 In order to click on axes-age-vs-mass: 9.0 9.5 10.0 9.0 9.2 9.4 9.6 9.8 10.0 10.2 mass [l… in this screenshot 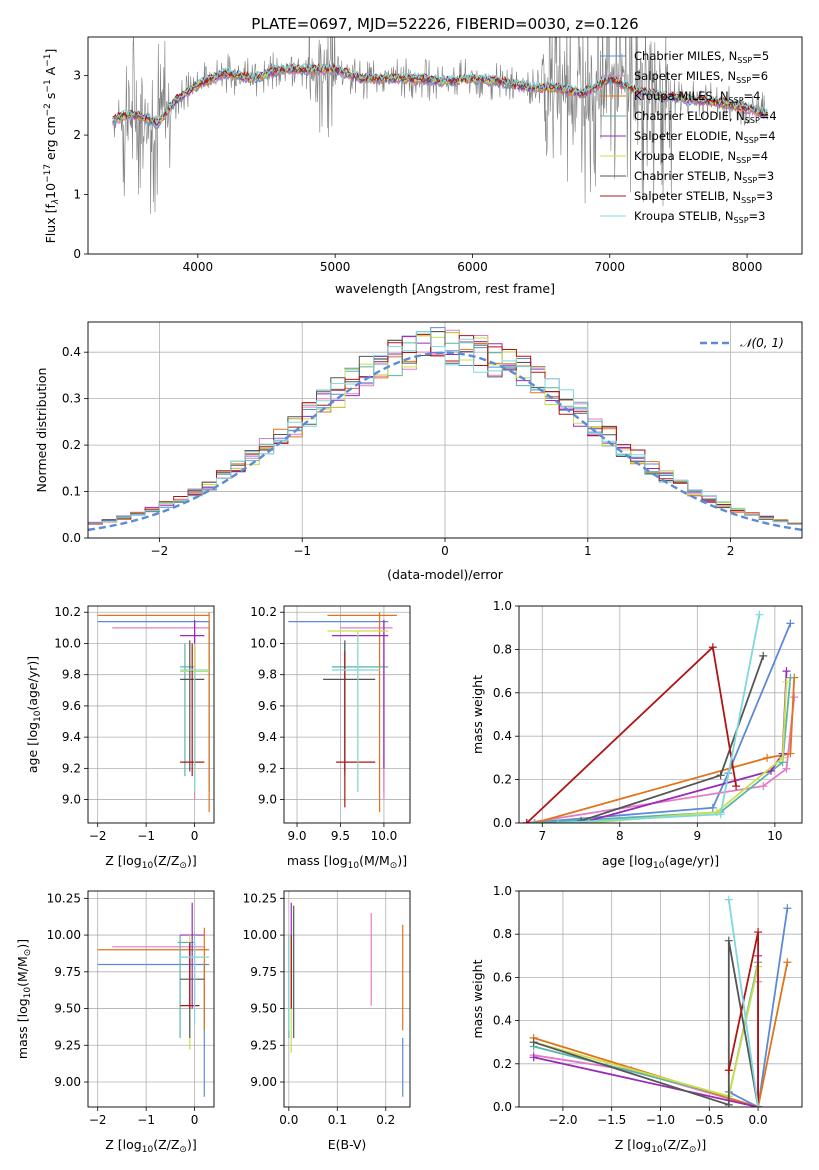, I will do `click(330, 738)`.